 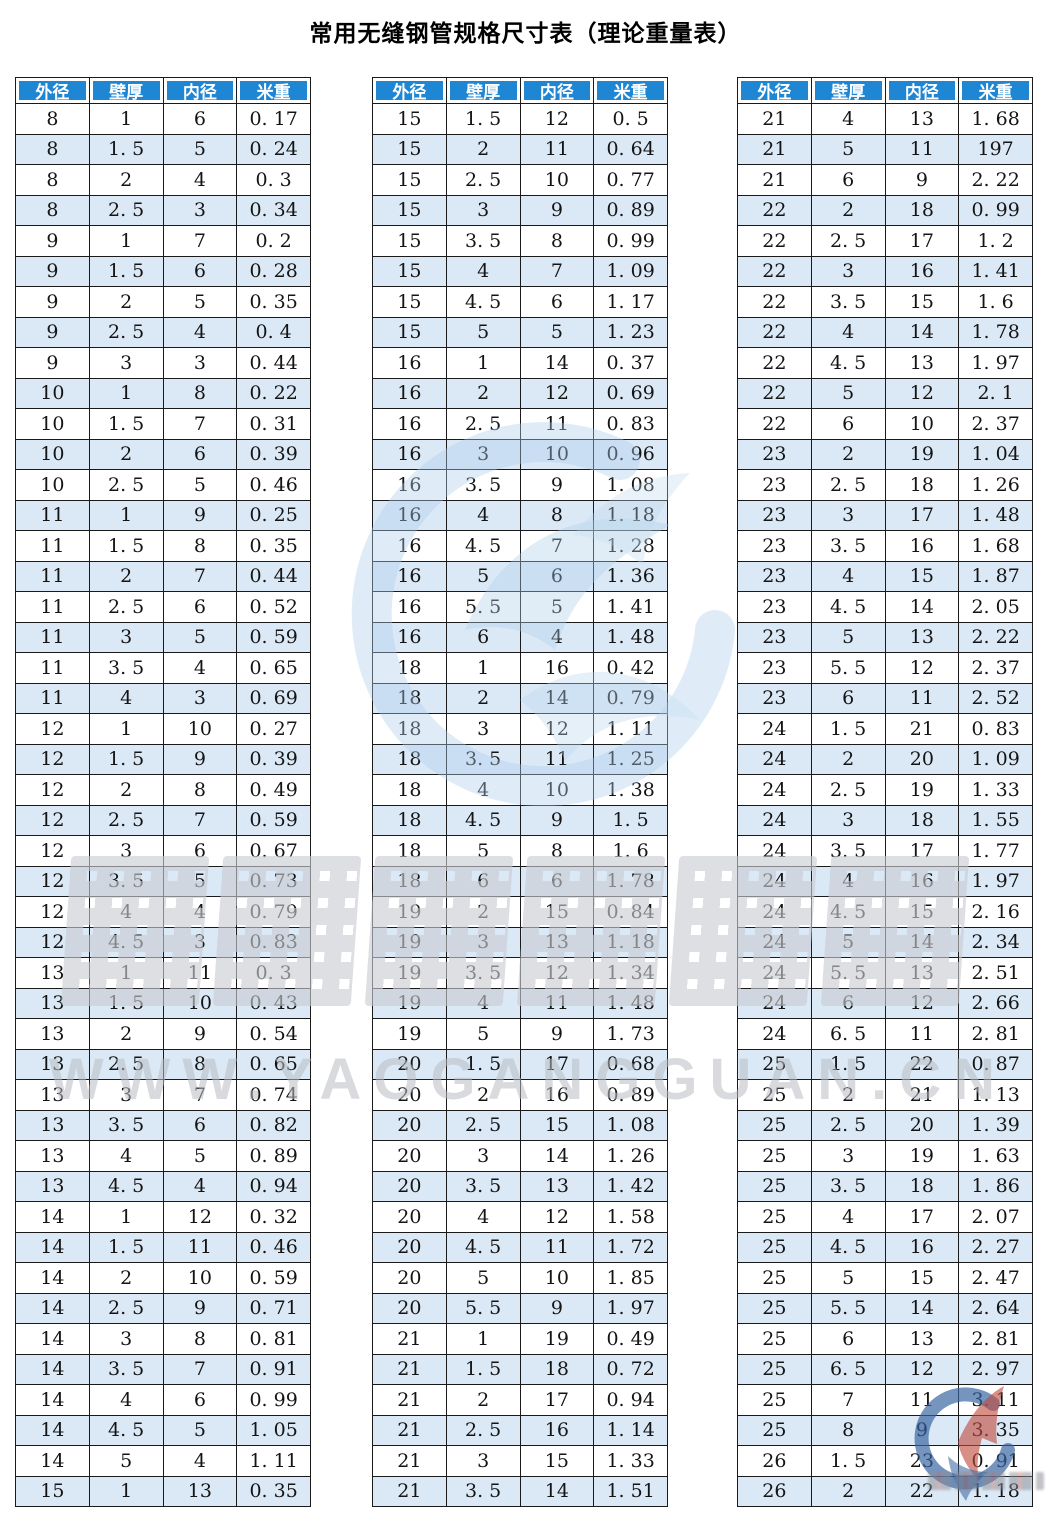 What do you see at coordinates (409, 607) in the screenshot?
I see `cell-outer-diameter: 16` at bounding box center [409, 607].